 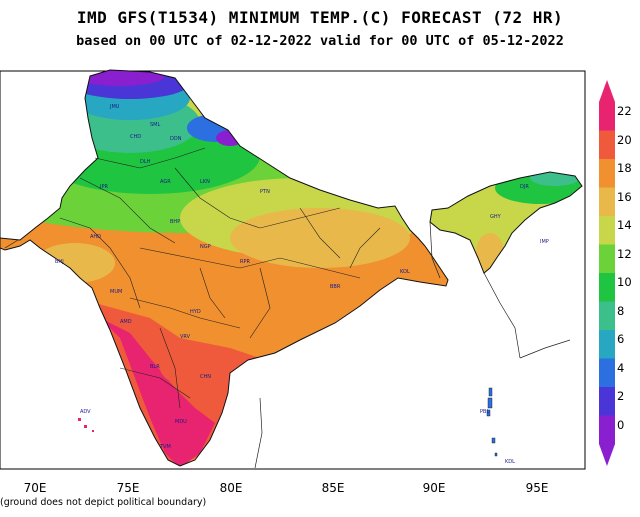 I want to click on colorbar-label: 12, so click(x=624, y=253).